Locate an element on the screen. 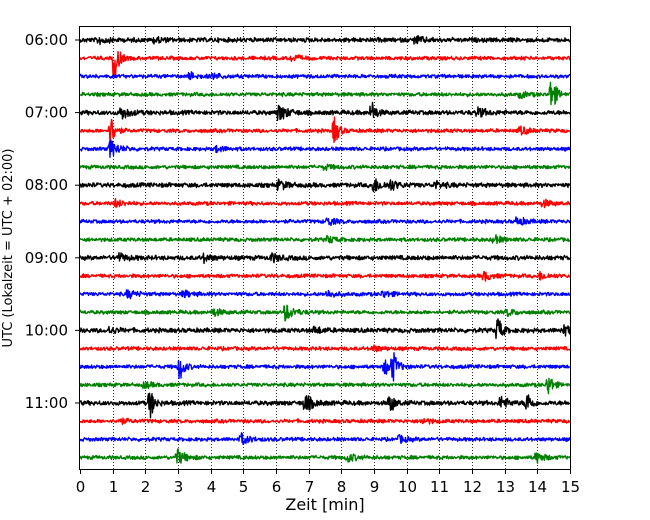 The height and width of the screenshot is (520, 650). y-tick-label: 07:00 is located at coordinates (46, 113).